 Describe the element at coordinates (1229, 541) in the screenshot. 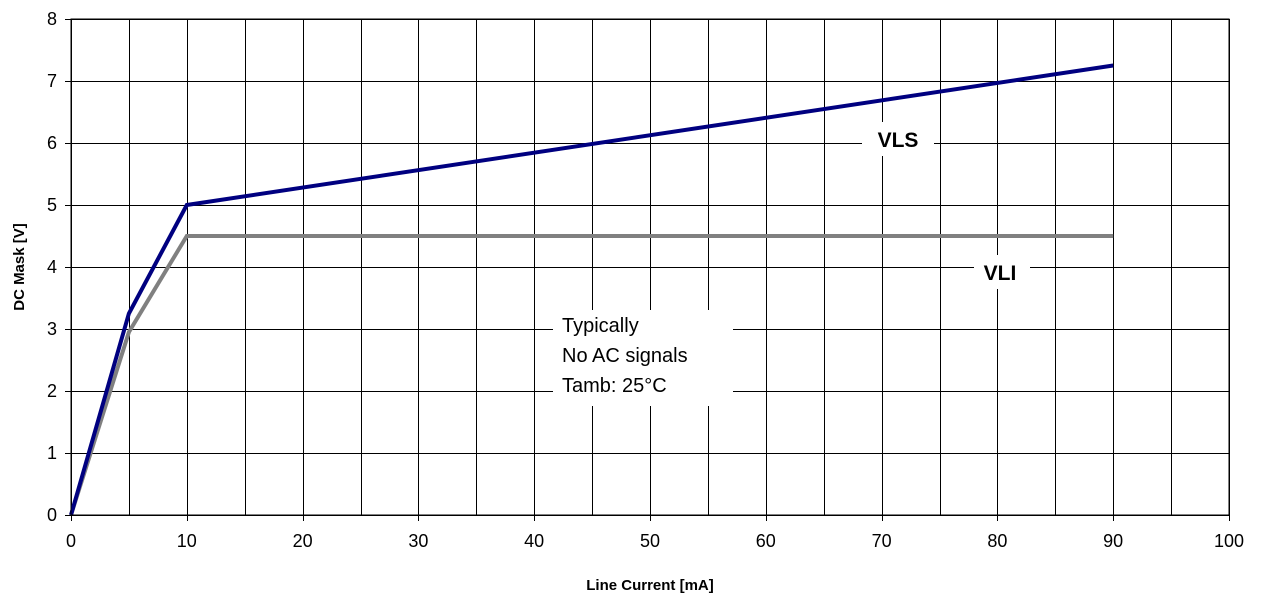

I see `x-tick-label-100: 100` at that location.